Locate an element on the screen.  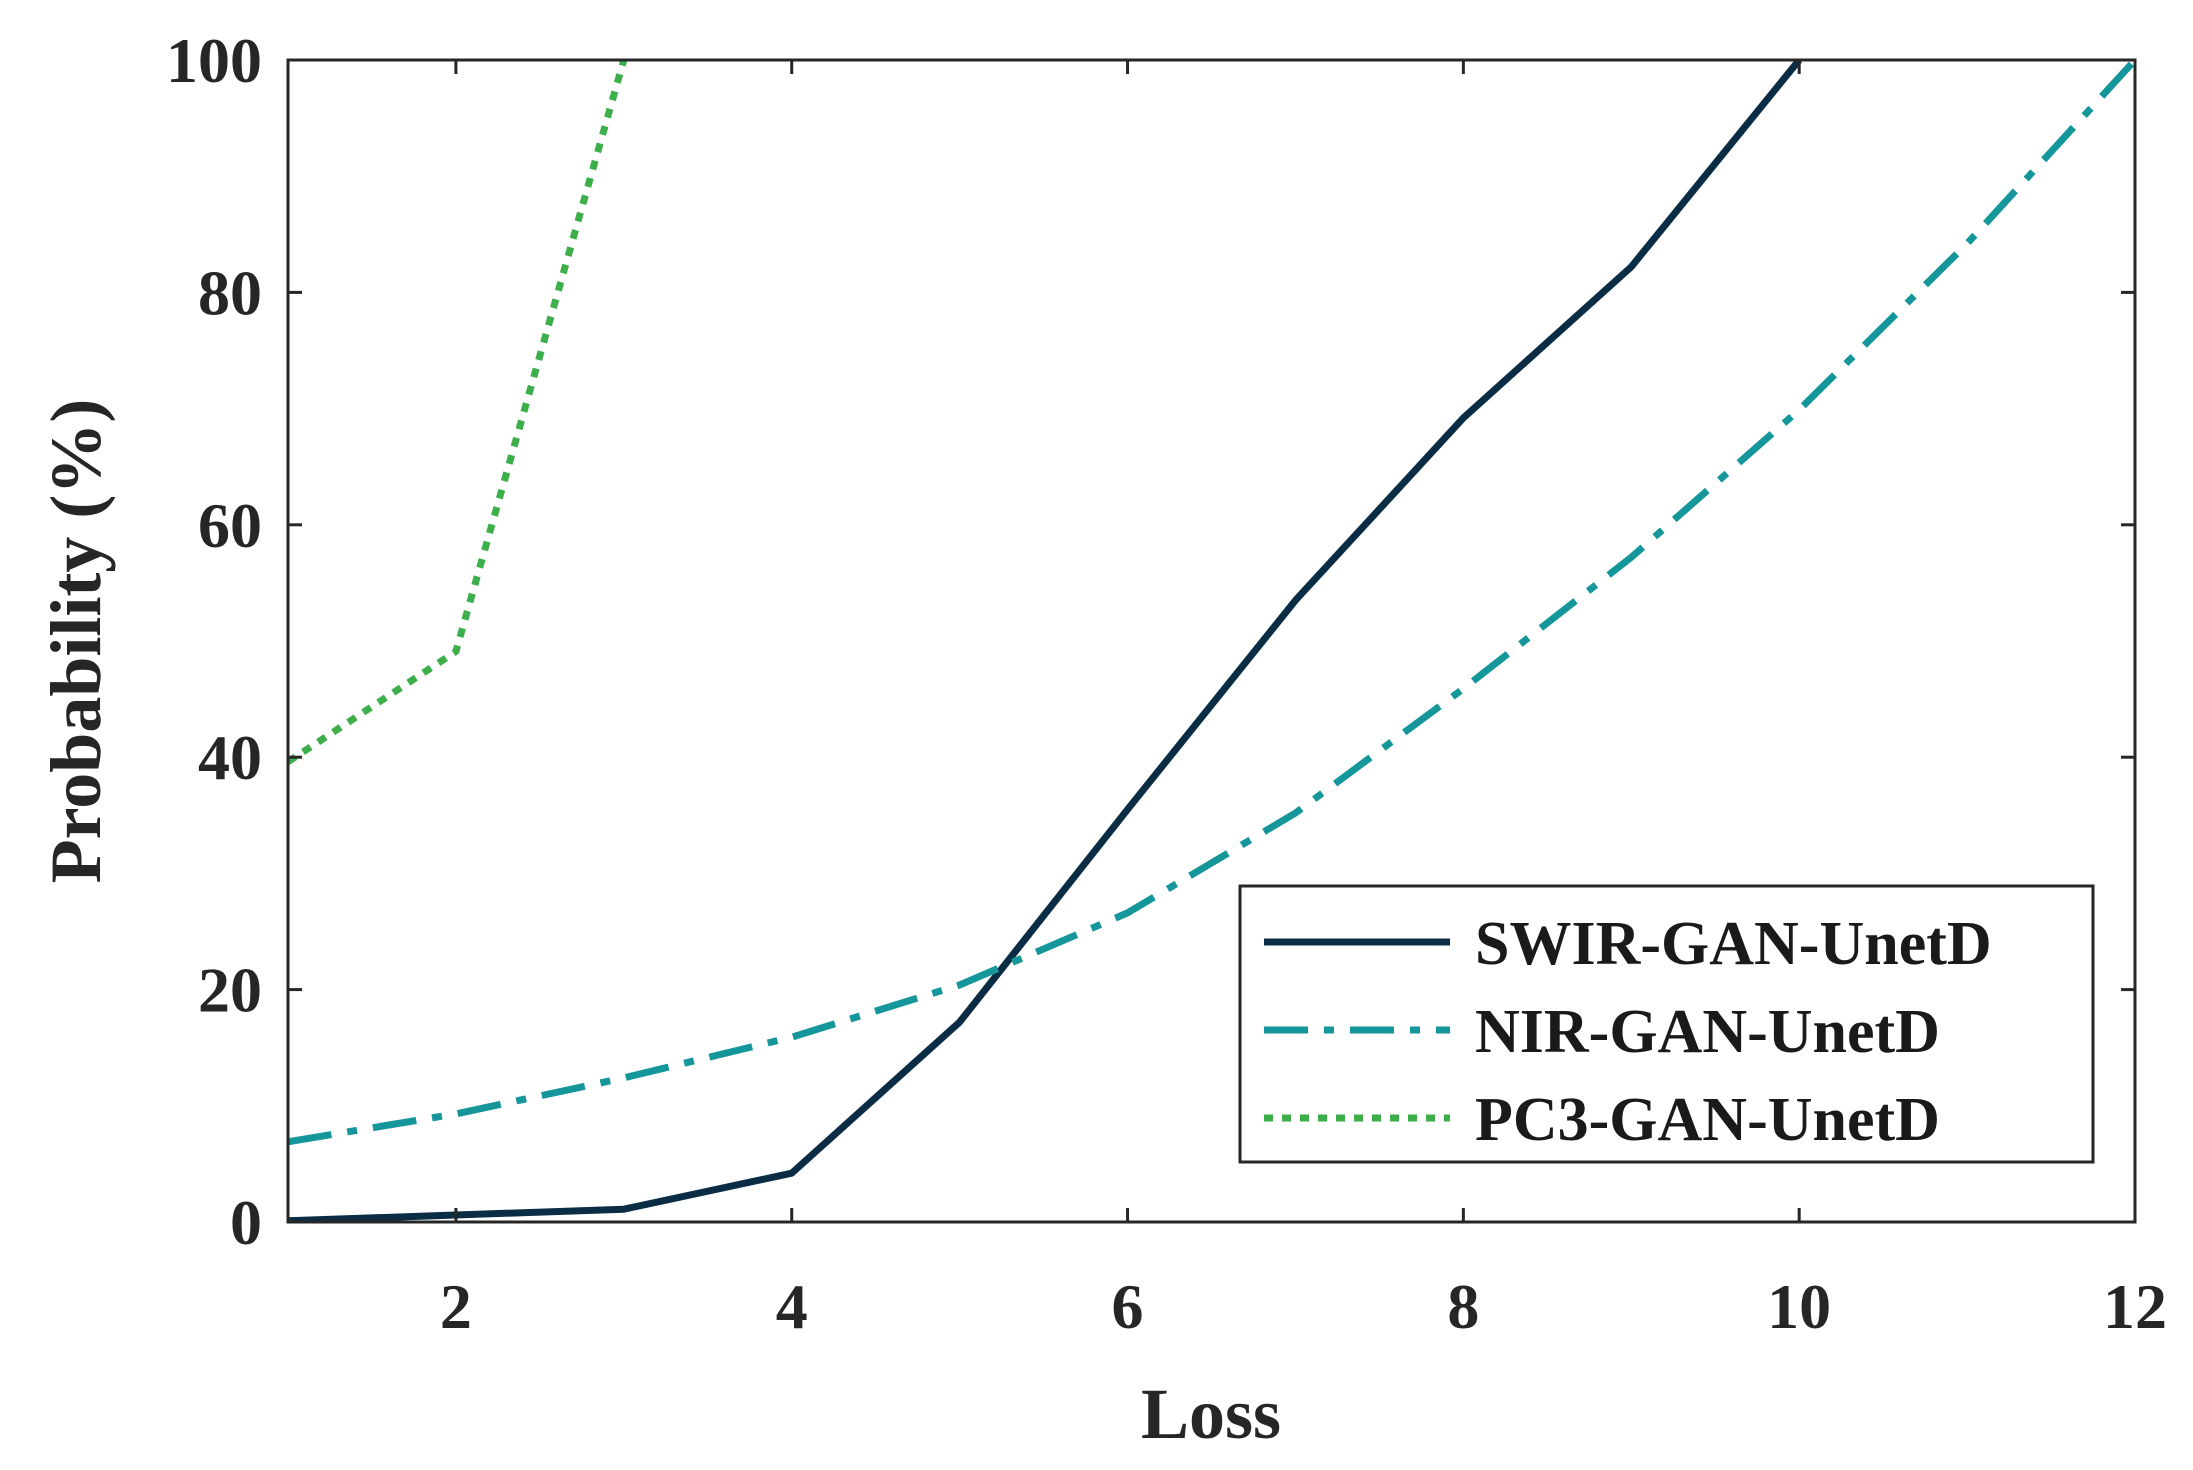
series-line-pc3-gan-unetd is located at coordinates (458, 412).